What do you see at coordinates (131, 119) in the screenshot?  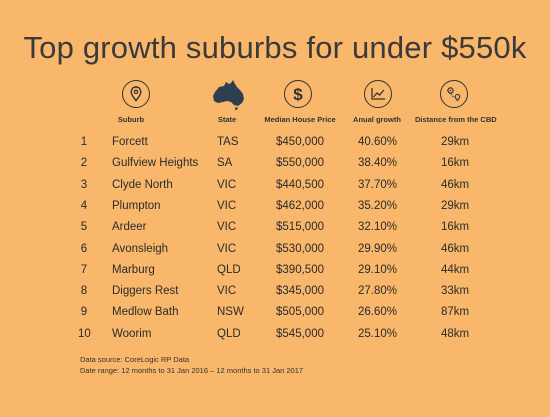 I see `header-suburb: Suburb` at bounding box center [131, 119].